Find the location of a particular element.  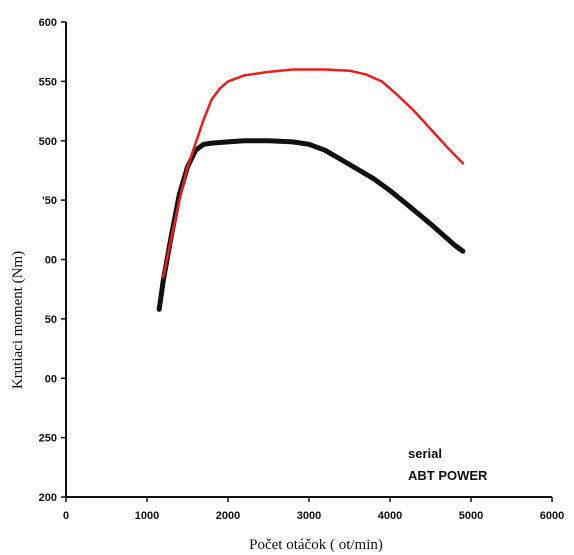

y-tick-label: 600 is located at coordinates (48, 23).